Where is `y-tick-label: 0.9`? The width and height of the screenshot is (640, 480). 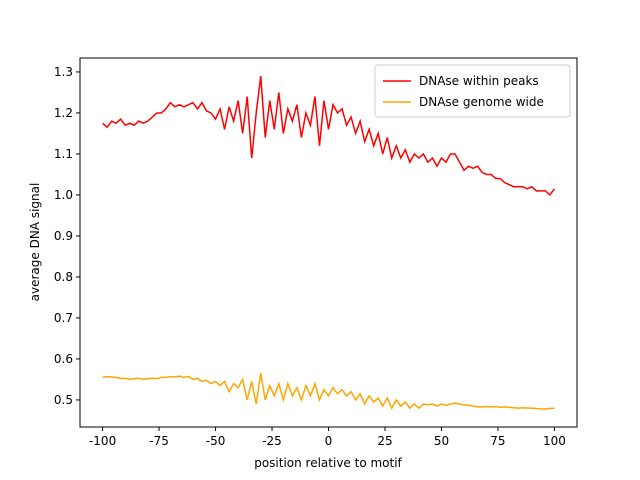
y-tick-label: 0.9 is located at coordinates (63, 236).